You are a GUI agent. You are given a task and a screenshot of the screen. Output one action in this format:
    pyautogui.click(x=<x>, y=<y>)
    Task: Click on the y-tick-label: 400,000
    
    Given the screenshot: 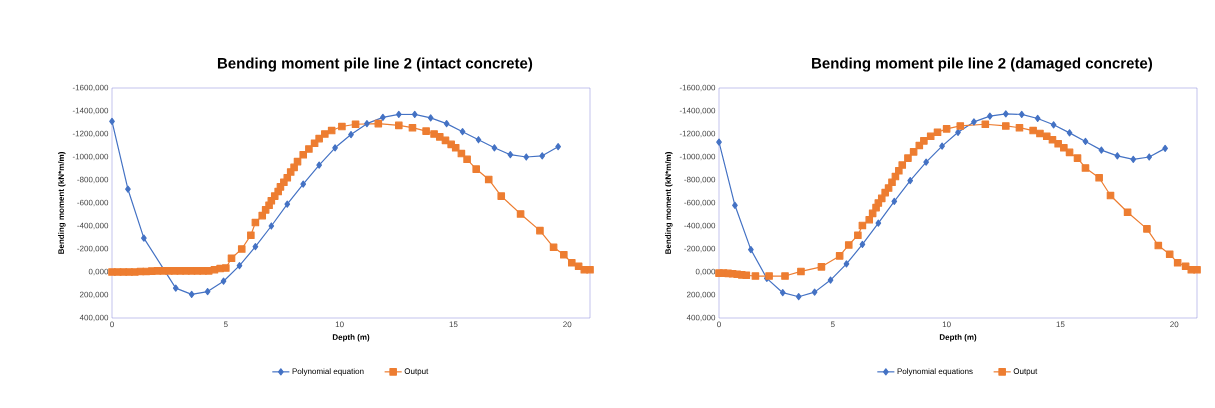 What is the action you would take?
    pyautogui.click(x=701, y=318)
    